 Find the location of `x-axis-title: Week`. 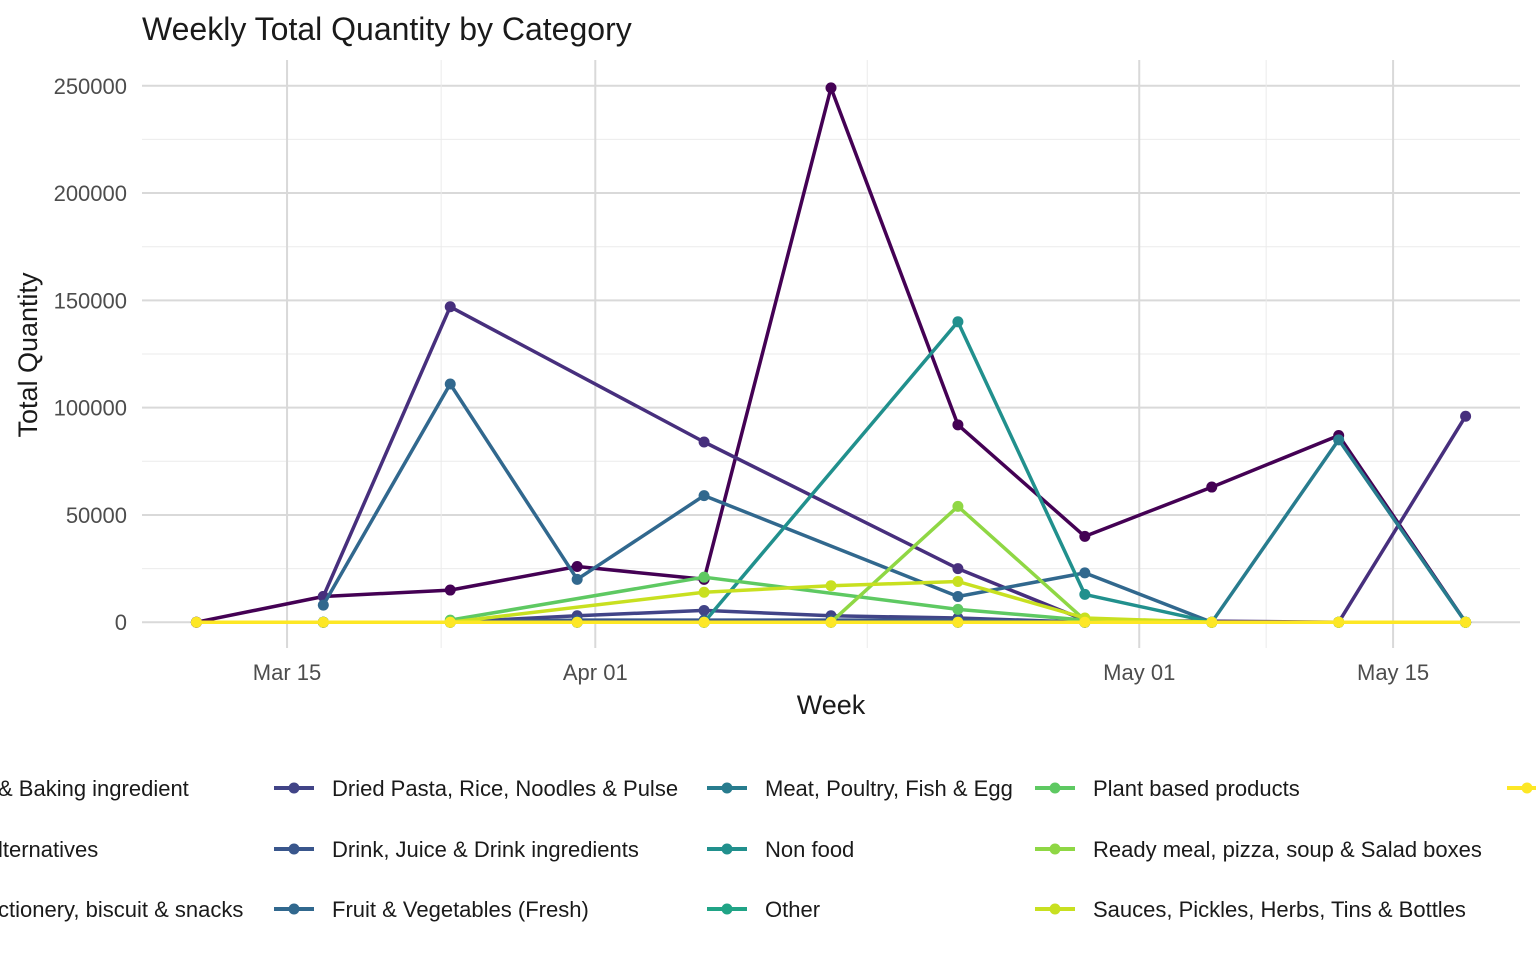

x-axis-title: Week is located at coordinates (831, 705).